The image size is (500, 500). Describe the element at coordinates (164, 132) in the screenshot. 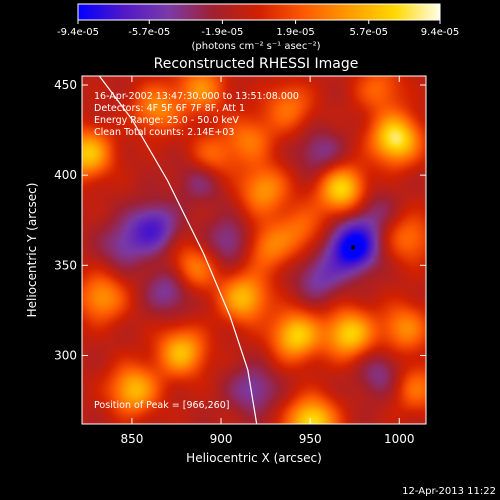

I see `annotation-clean-counts: Clean Total counts: 2.14E+03` at that location.